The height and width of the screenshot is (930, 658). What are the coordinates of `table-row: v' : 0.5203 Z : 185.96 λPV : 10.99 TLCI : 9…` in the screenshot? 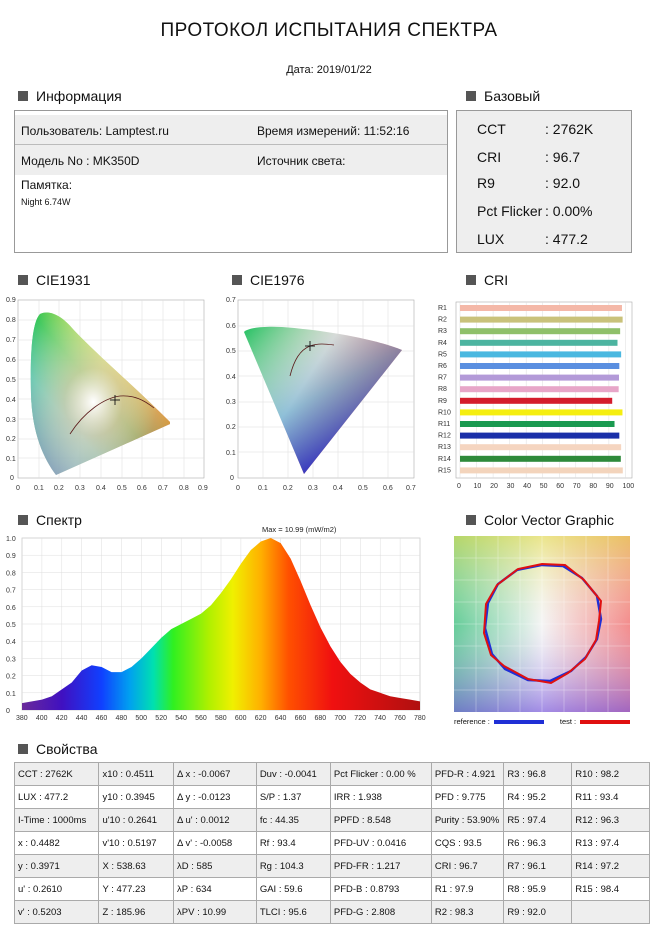 It's located at (331, 912).